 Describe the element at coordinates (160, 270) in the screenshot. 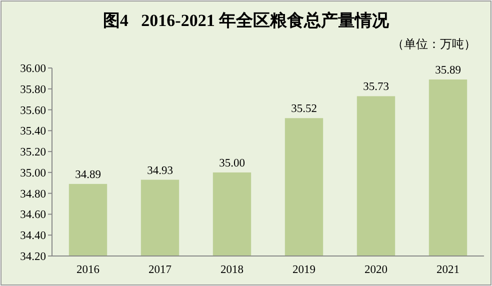

I see `x-tick-label: 2017` at that location.